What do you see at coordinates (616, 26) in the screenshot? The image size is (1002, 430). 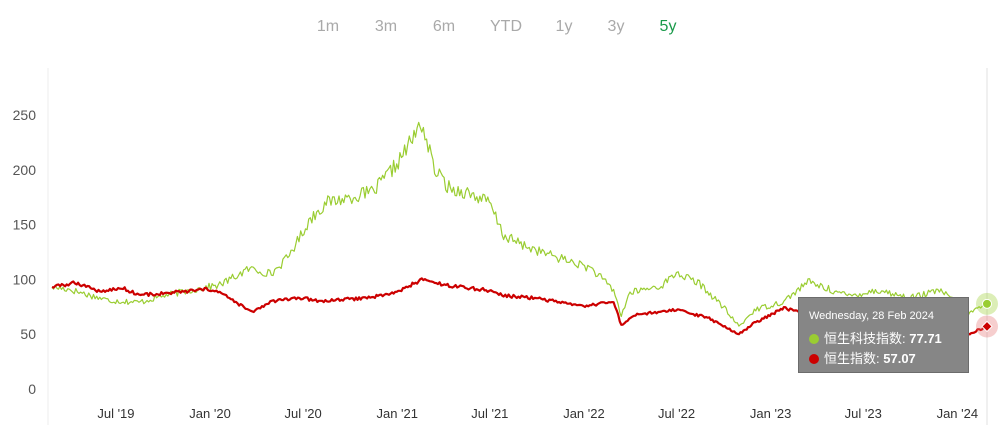 I see `range-3y-button: 3y` at bounding box center [616, 26].